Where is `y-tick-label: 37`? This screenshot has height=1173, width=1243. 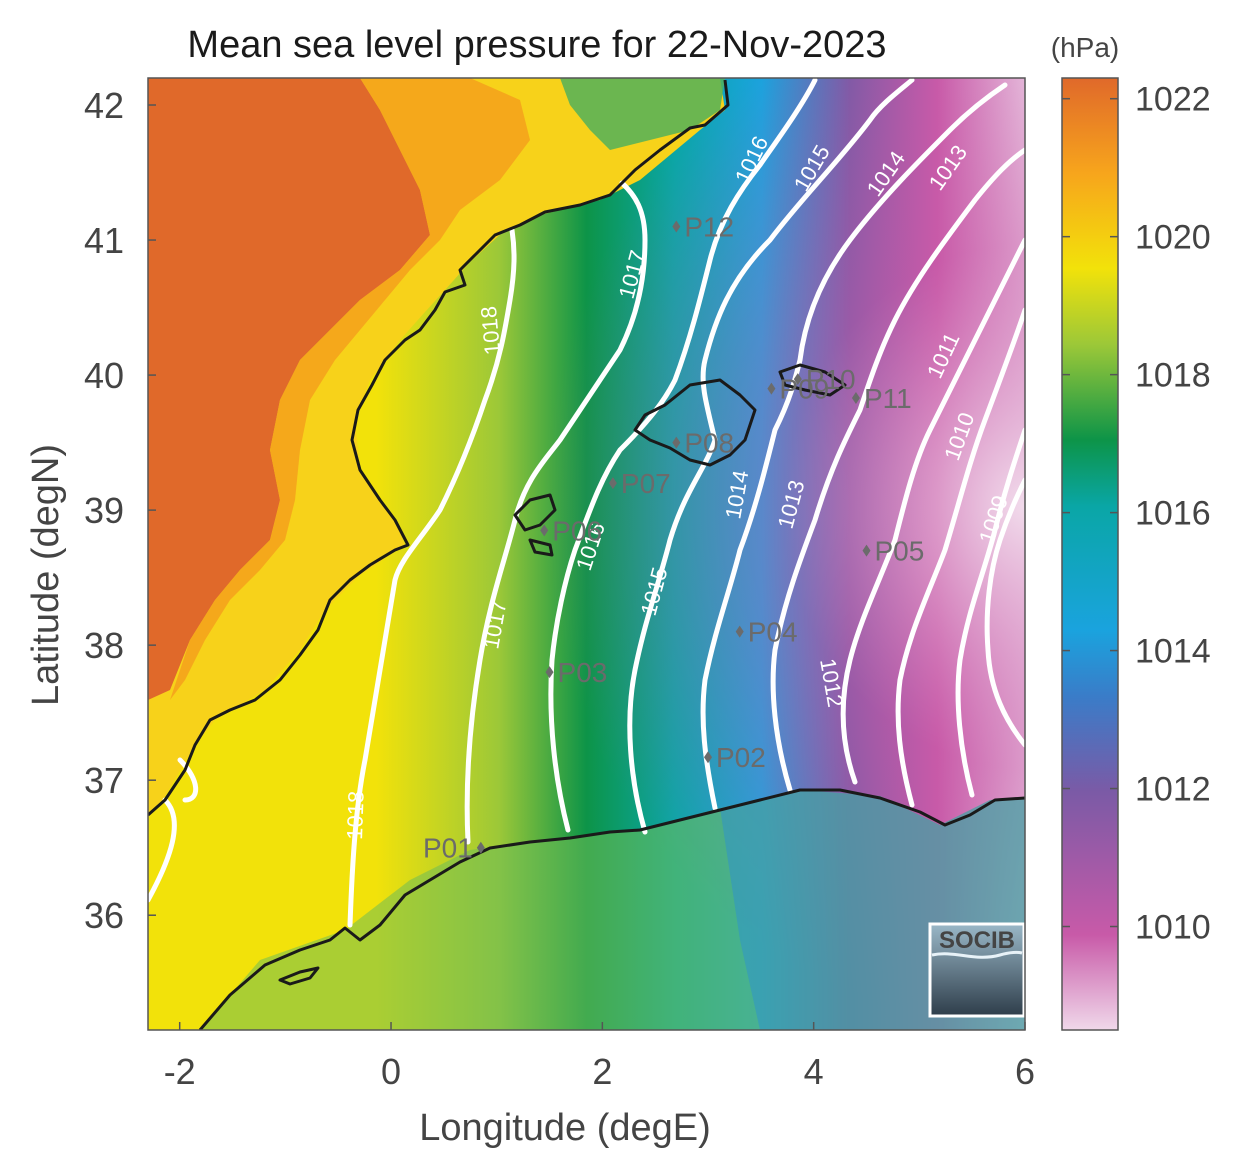
y-tick-label: 37 is located at coordinates (104, 780).